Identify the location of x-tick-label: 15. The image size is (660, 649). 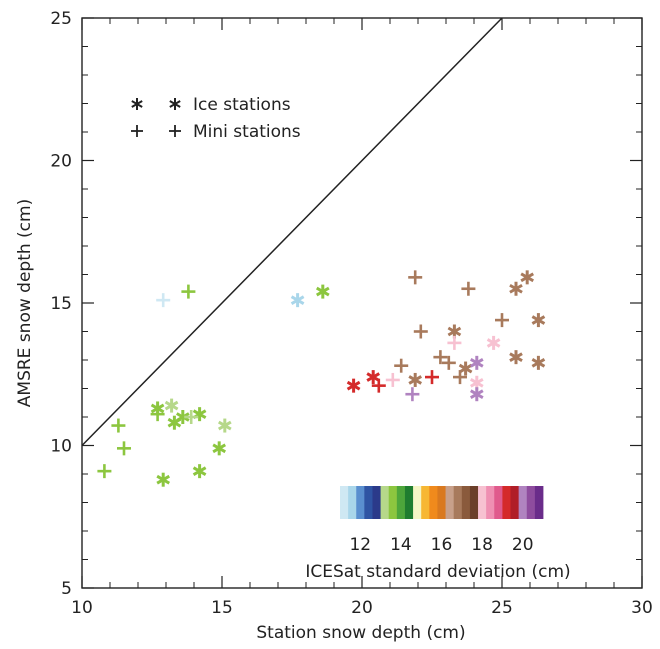
(222, 608).